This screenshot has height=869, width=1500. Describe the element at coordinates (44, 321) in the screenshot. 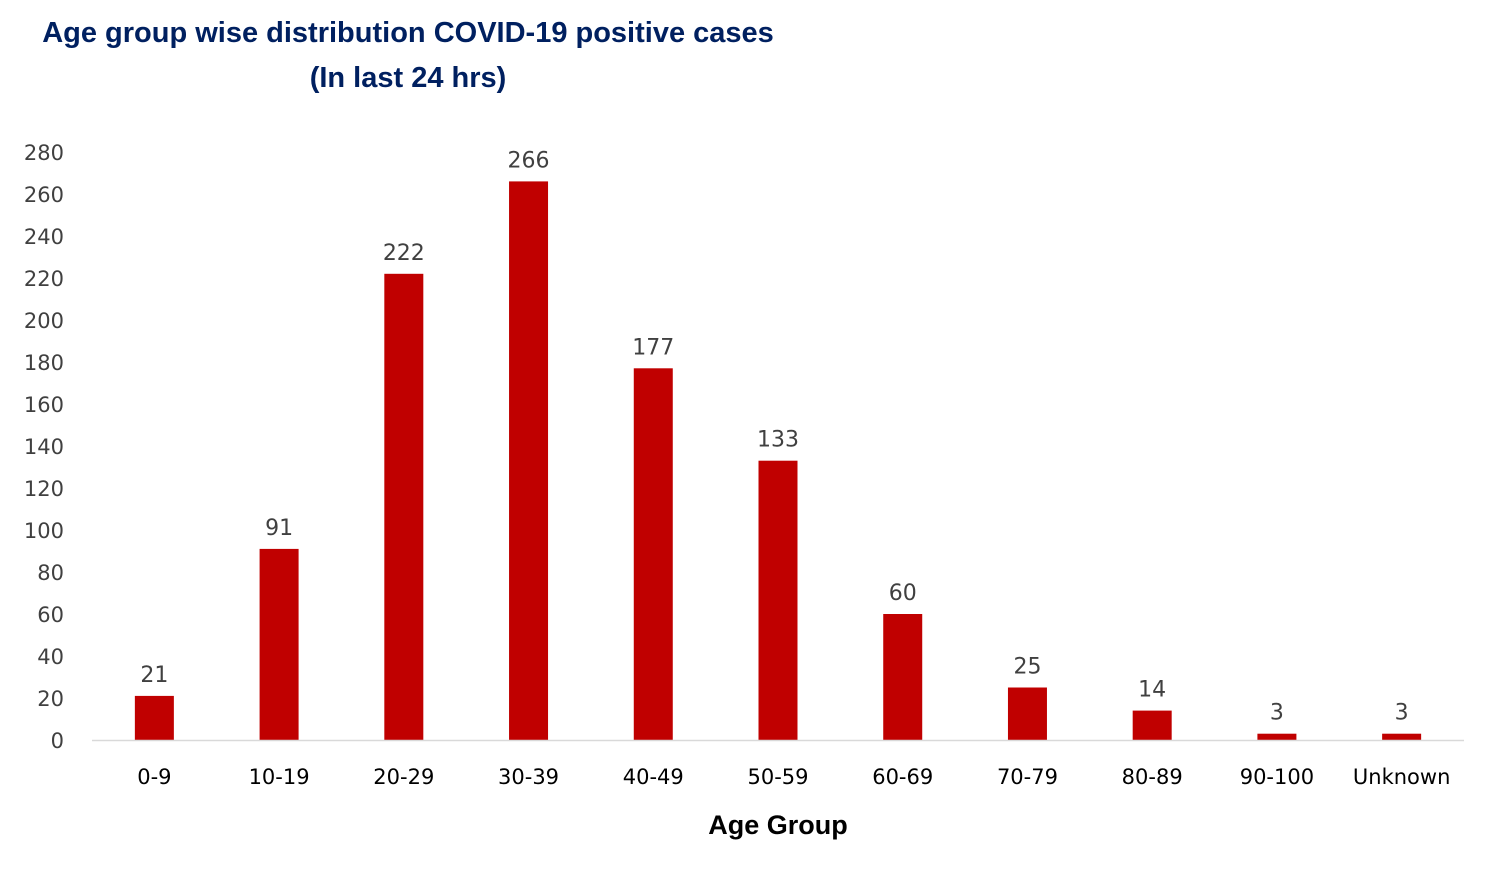

I see `y-tick-label: 200` at that location.